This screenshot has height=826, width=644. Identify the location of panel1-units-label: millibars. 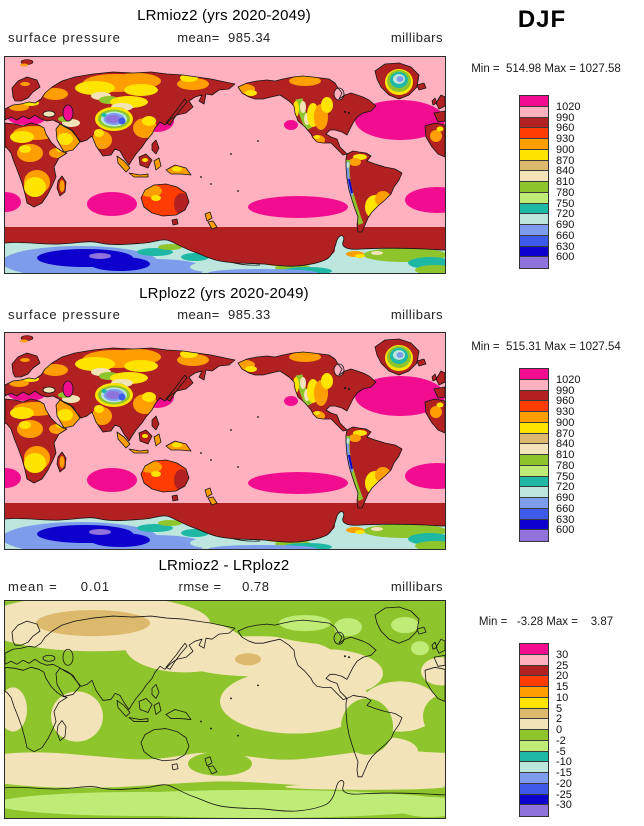
(416, 37).